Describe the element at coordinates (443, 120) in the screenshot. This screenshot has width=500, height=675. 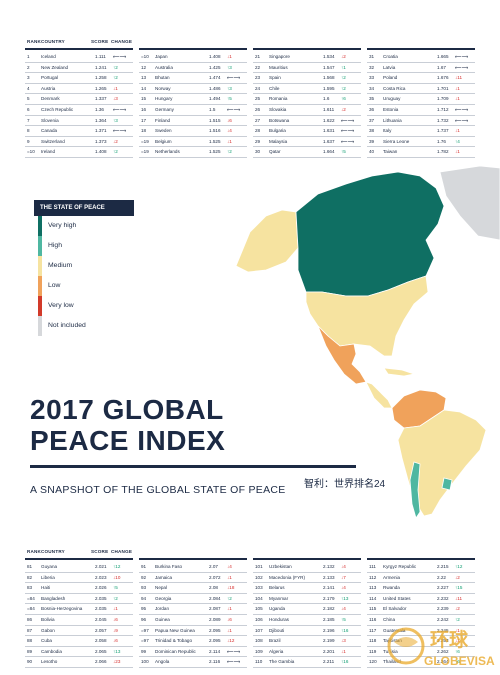
I see `cell-score: 1.732` at that location.